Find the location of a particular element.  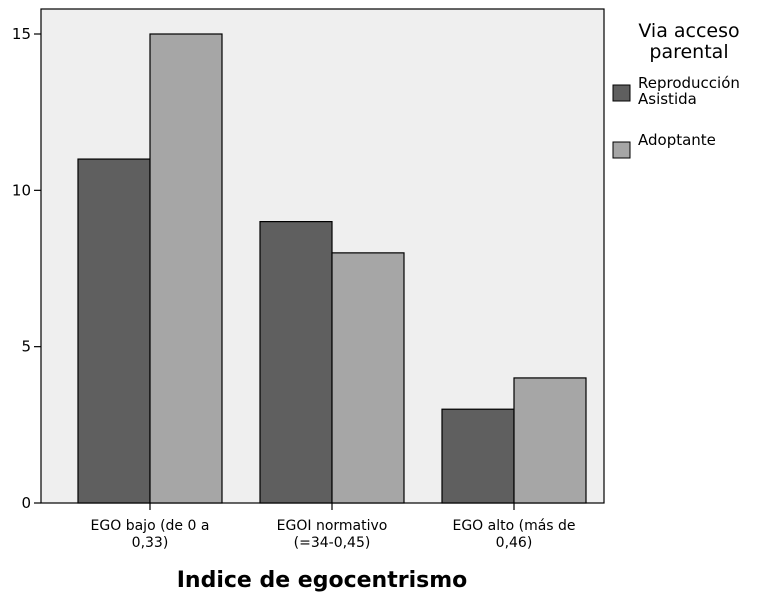

legend-label-0-line-0: Reproducción is located at coordinates (689, 83).